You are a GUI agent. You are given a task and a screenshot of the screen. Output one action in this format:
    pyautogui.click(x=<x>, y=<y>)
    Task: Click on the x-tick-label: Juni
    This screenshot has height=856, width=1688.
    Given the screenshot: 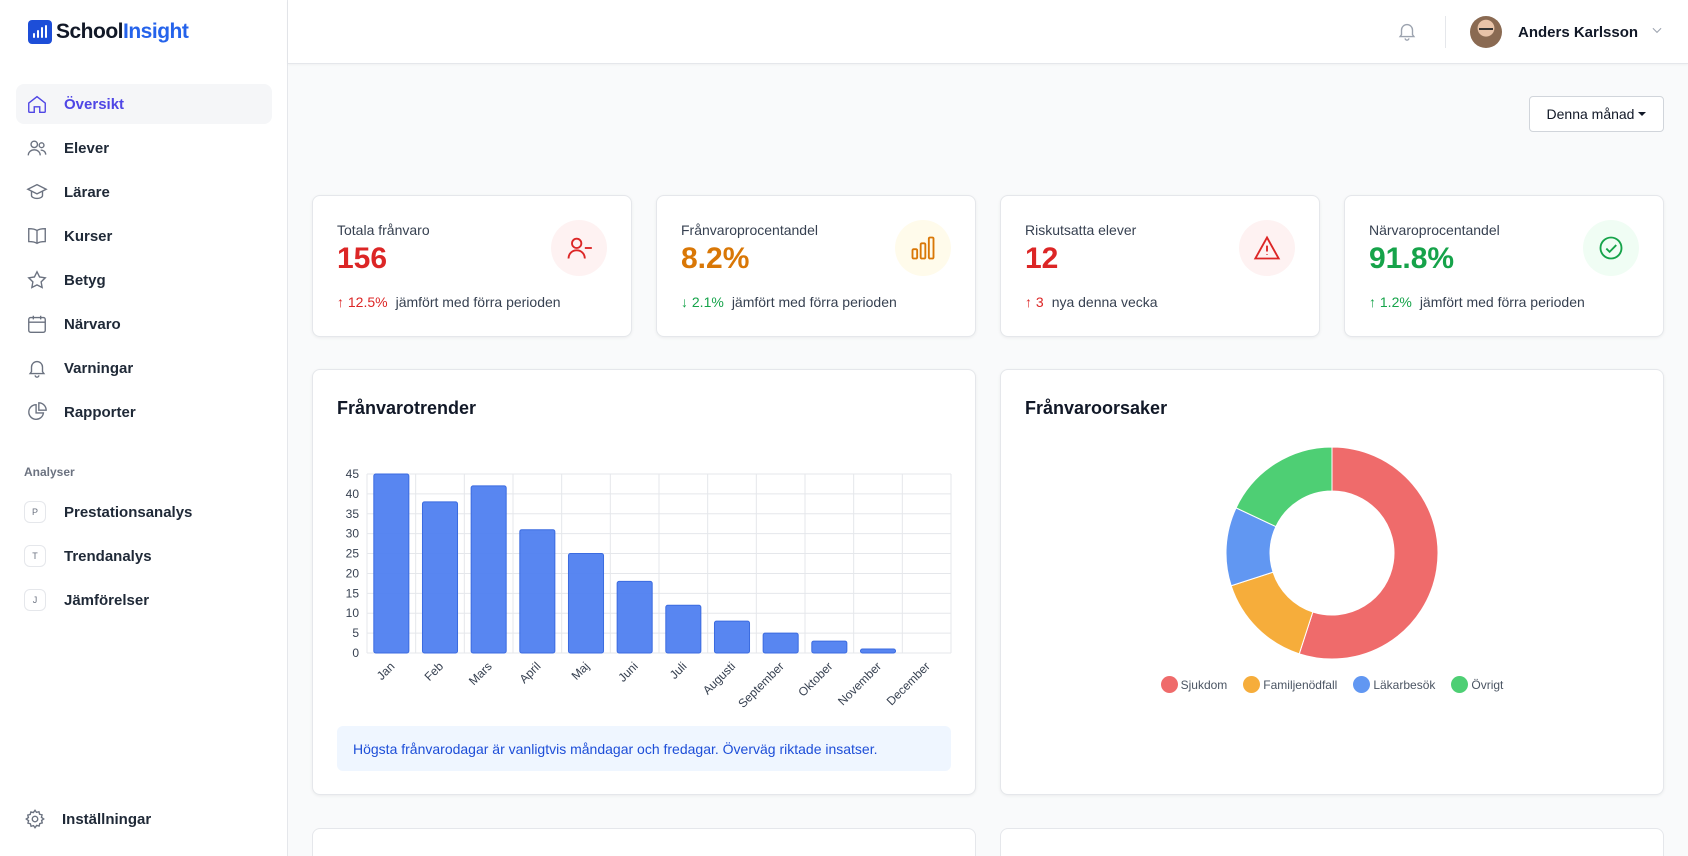 What is the action you would take?
    pyautogui.click(x=627, y=671)
    